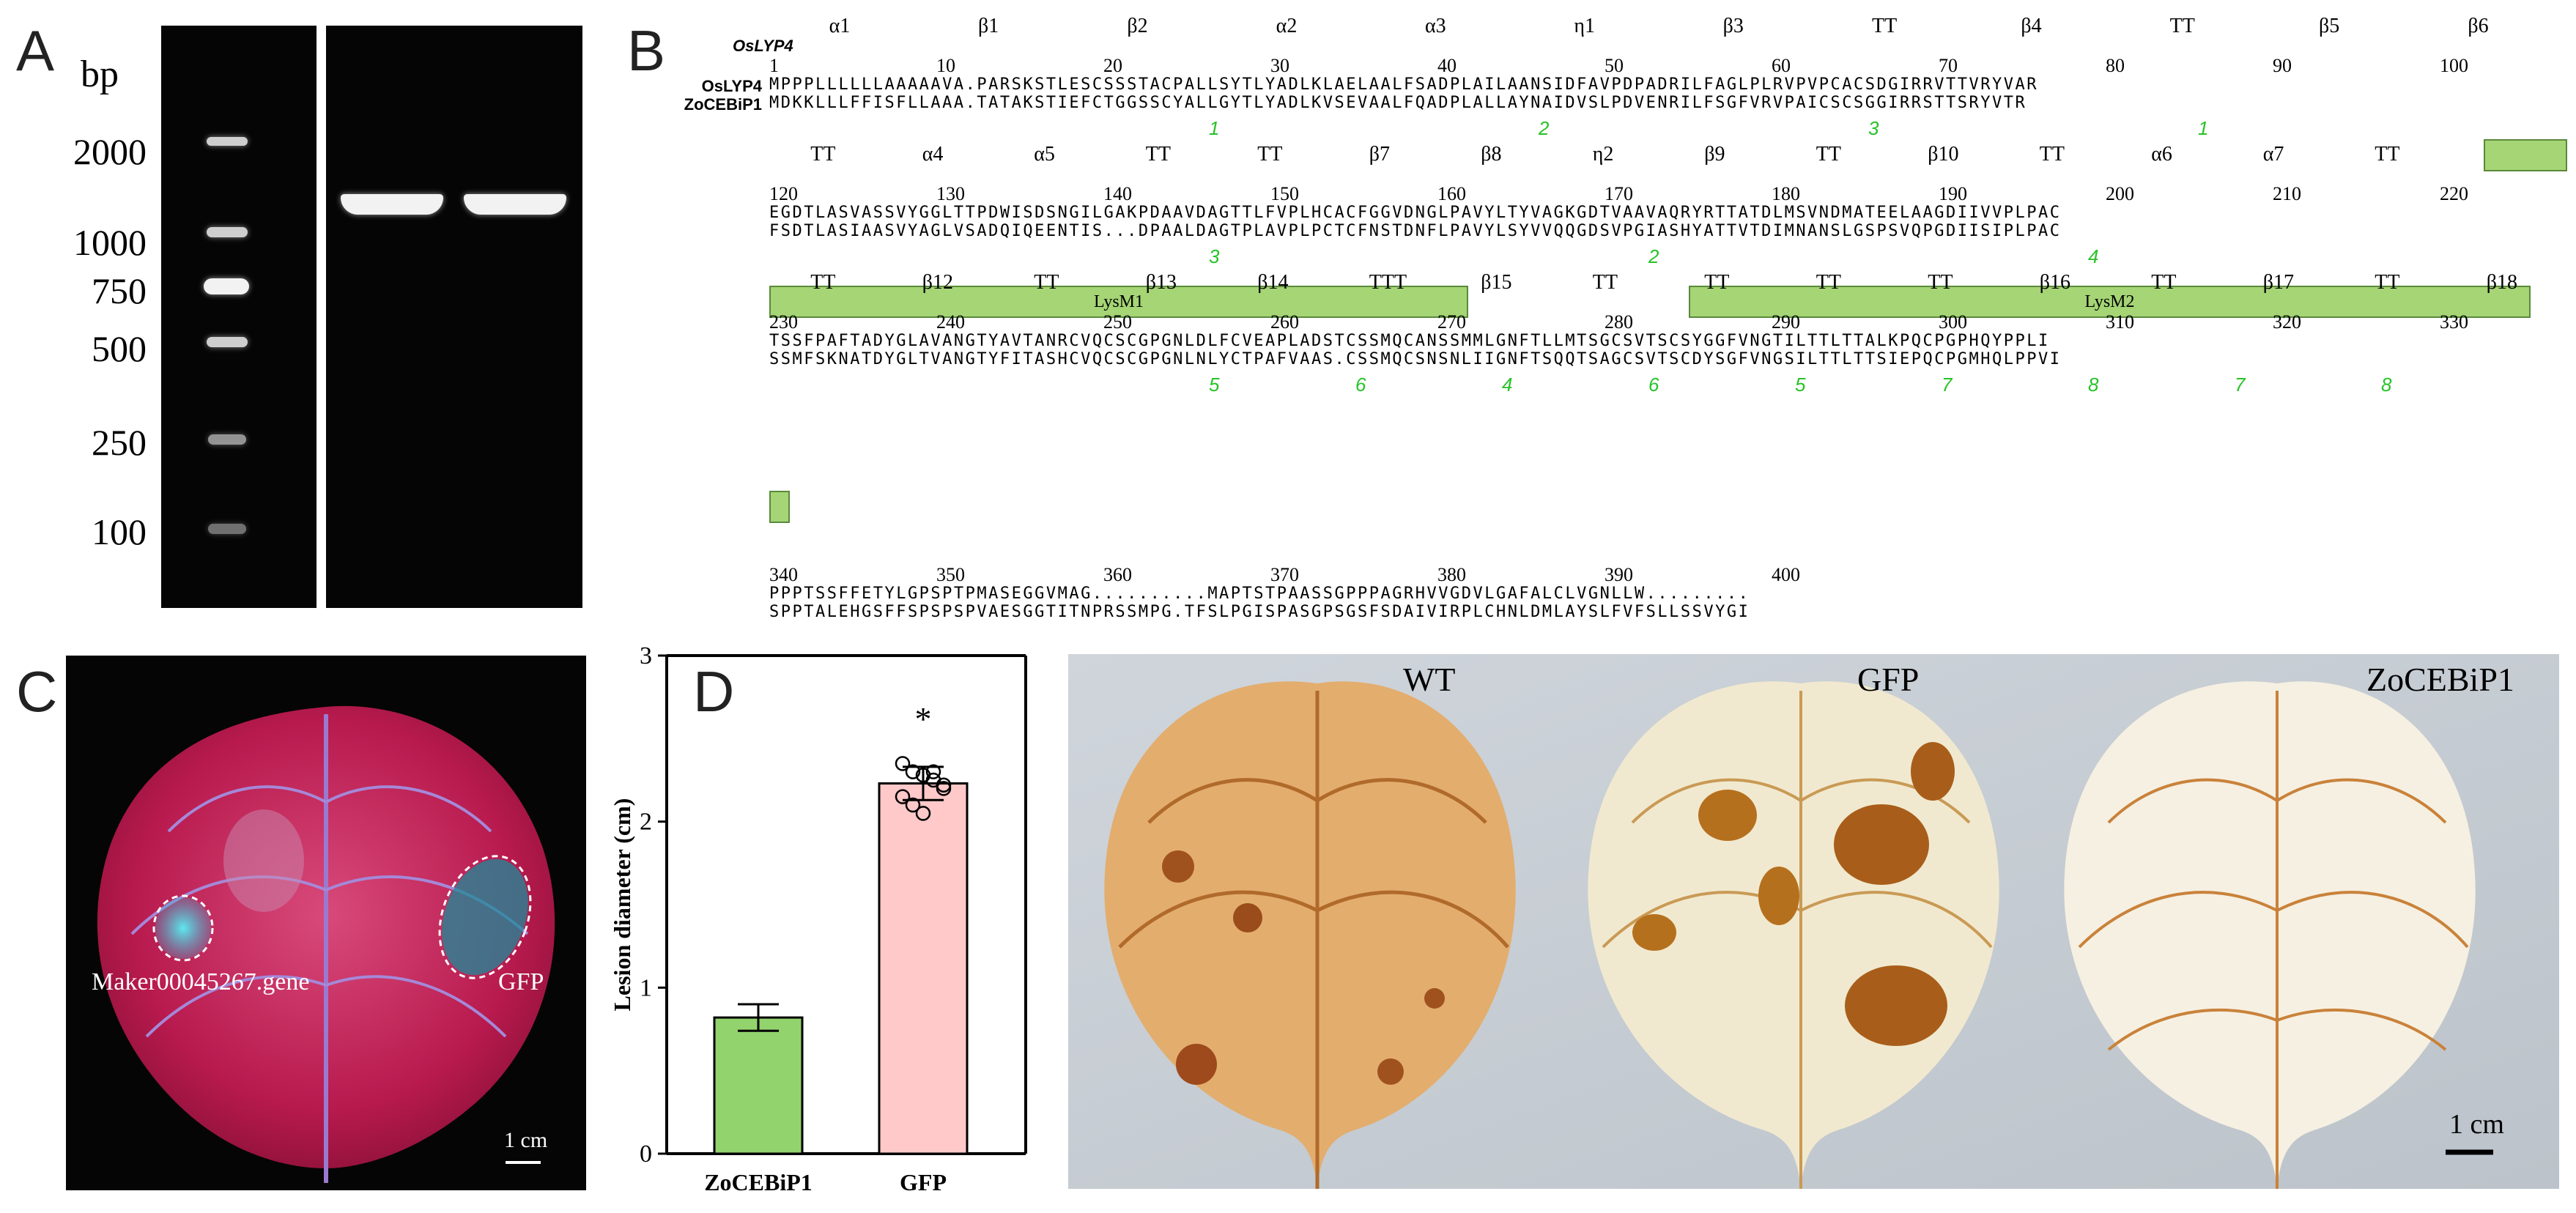 The height and width of the screenshot is (1213, 2576). I want to click on cysteine-pair-number: 3, so click(1214, 256).